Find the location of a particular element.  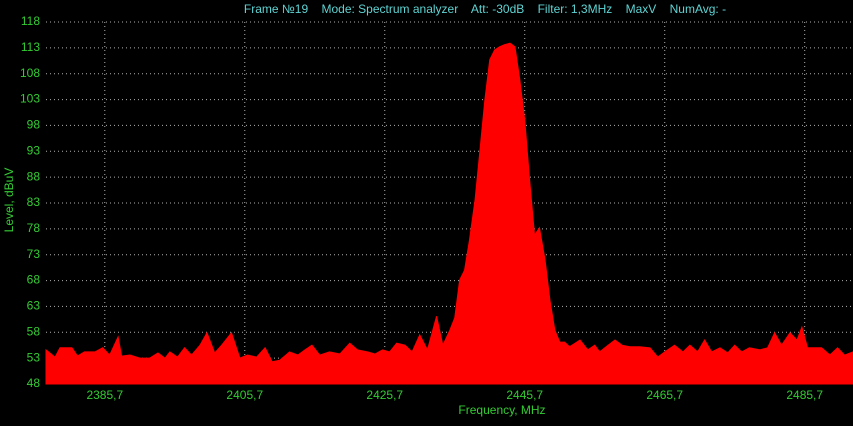

y-tick-label: 88 is located at coordinates (34, 176).